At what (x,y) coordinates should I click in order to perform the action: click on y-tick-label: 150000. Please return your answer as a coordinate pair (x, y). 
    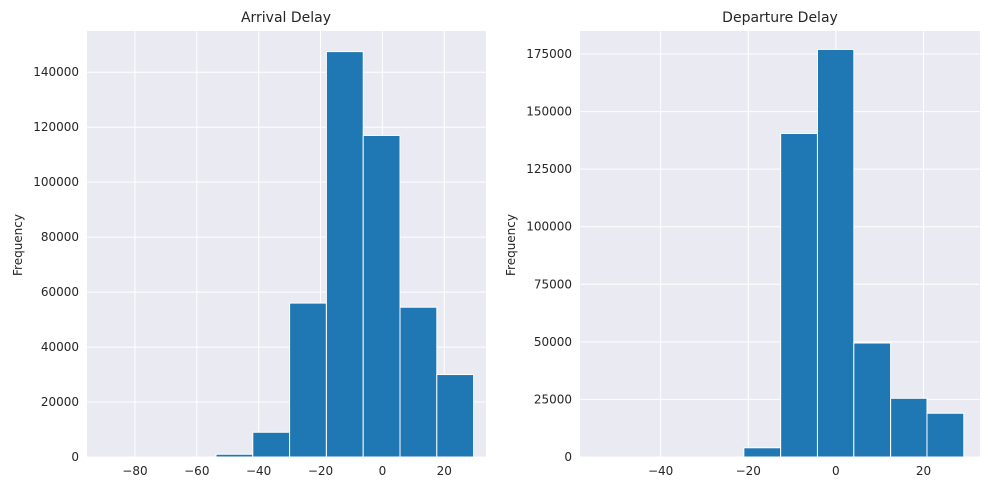
    Looking at the image, I should click on (549, 112).